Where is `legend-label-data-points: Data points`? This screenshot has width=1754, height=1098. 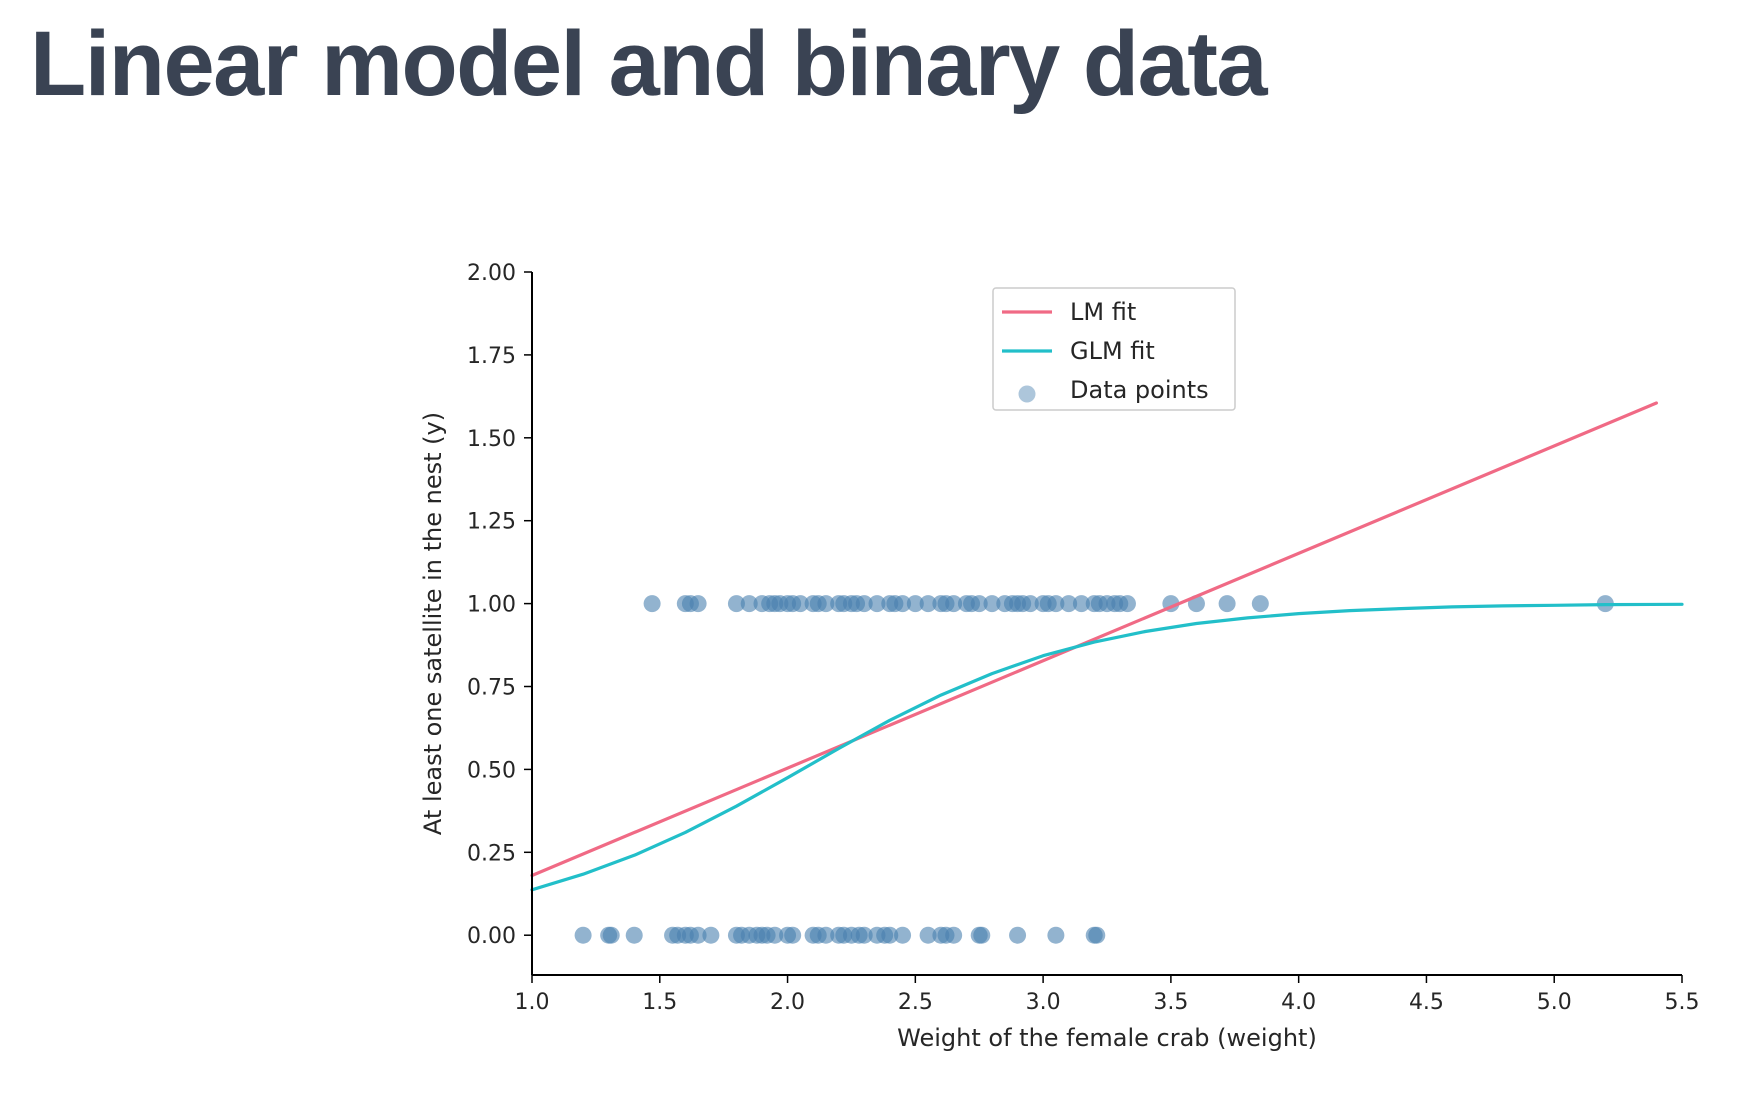 legend-label-data-points: Data points is located at coordinates (1139, 390).